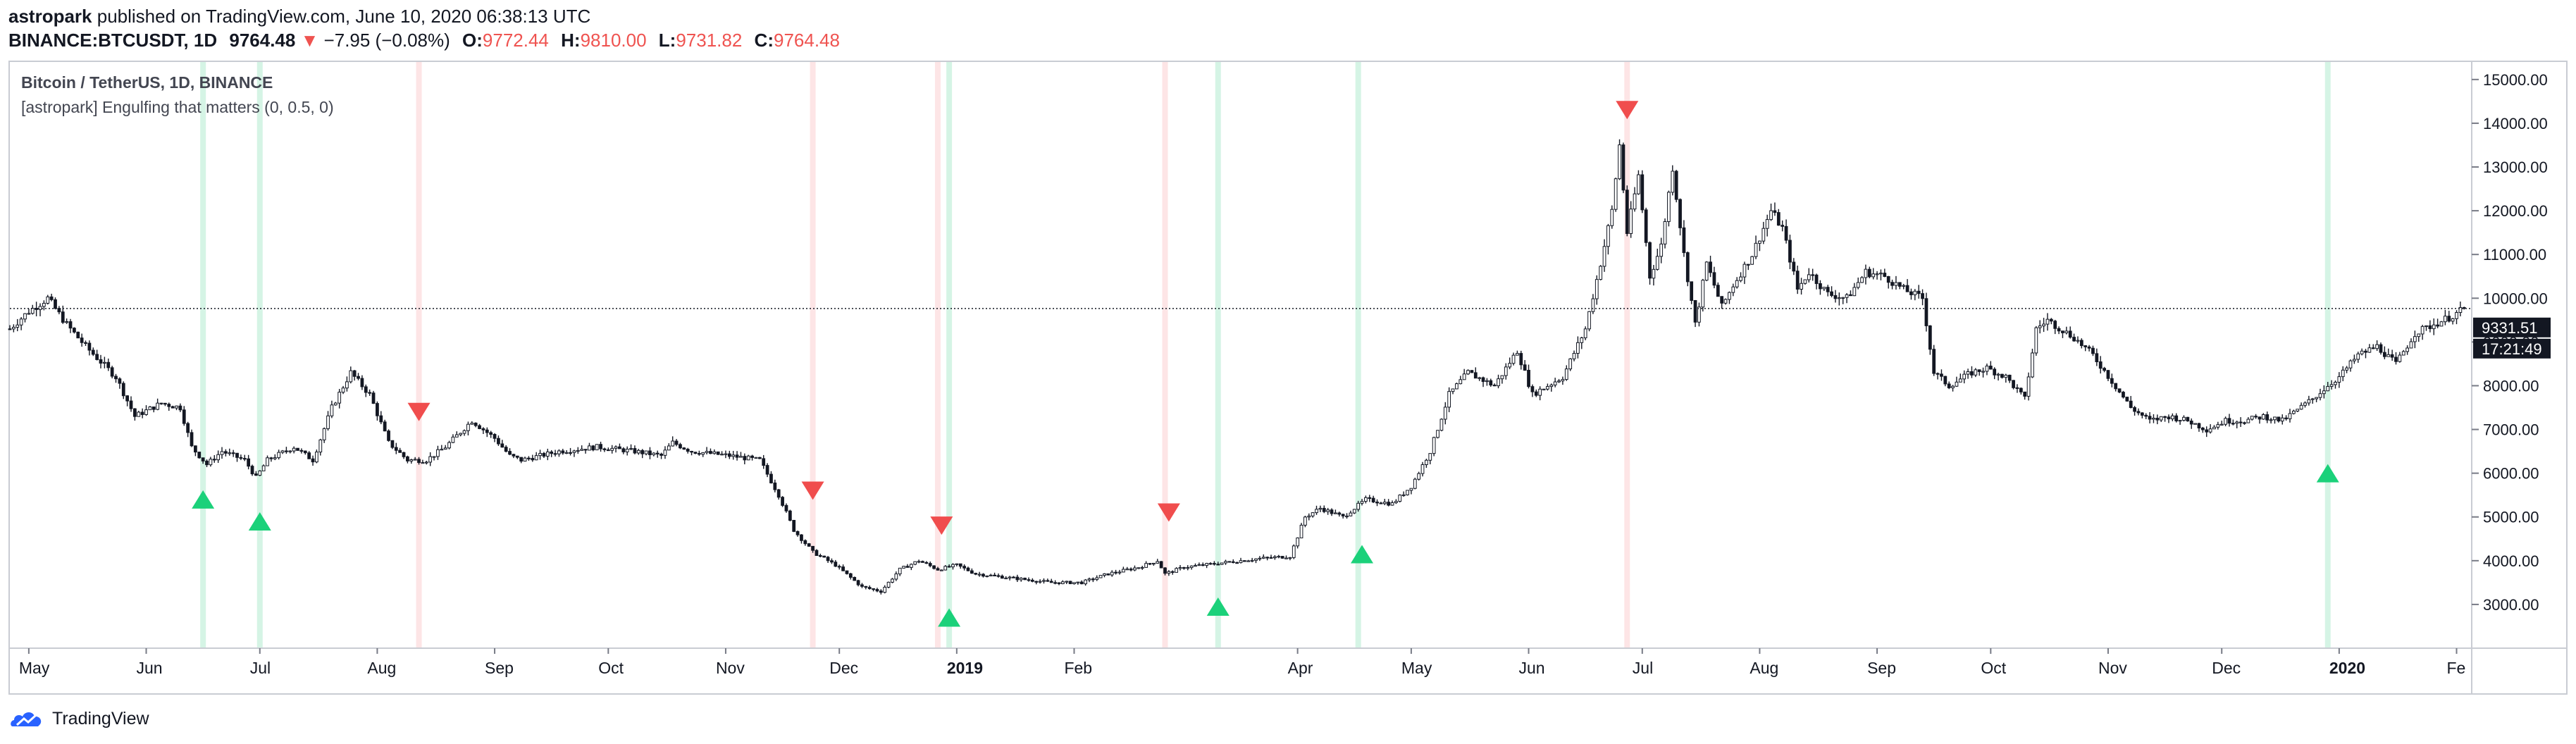 Image resolution: width=2576 pixels, height=744 pixels. I want to click on bearish-signal-down-arrow-icon, so click(941, 525).